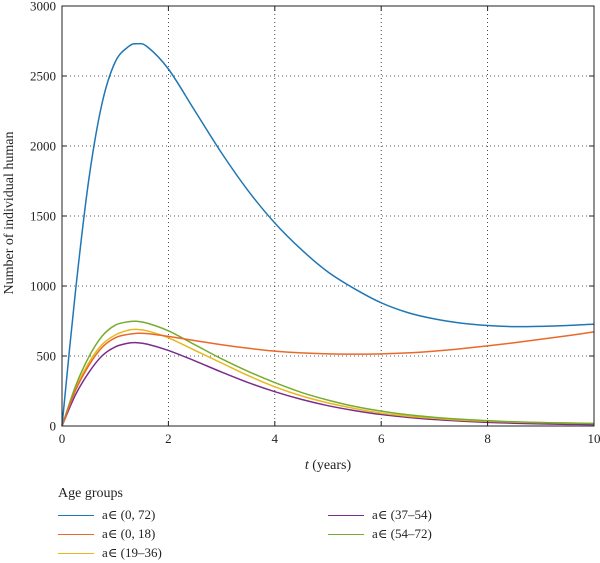  Describe the element at coordinates (62, 438) in the screenshot. I see `x-tick-label: 0` at that location.